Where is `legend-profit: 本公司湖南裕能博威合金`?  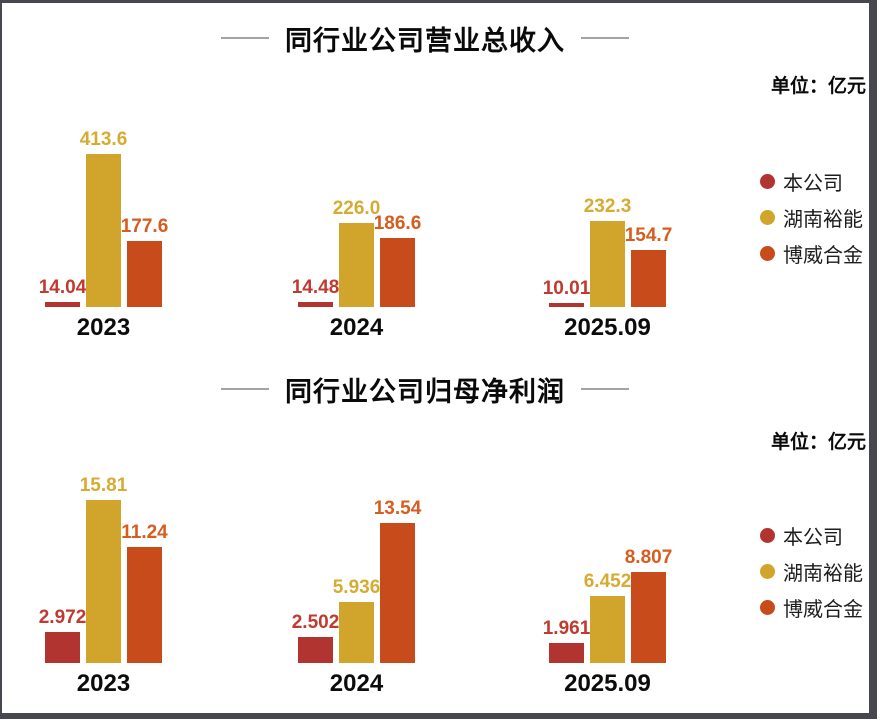 legend-profit: 本公司湖南裕能博威合金 is located at coordinates (811, 572).